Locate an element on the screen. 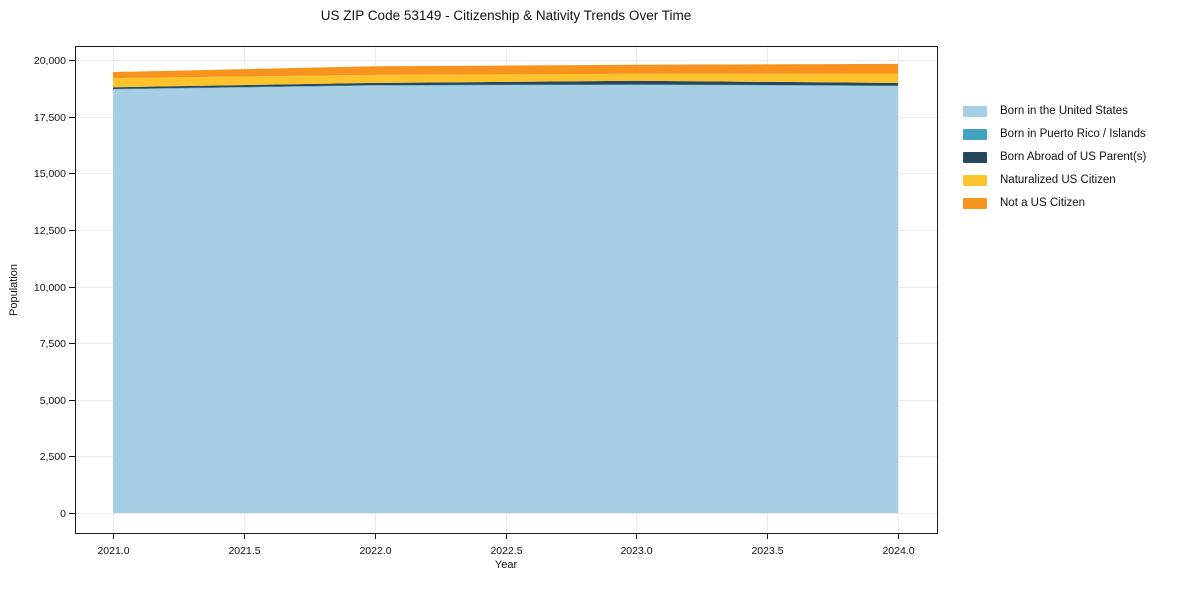  legend-label: Born Abroad of US Parent(s) is located at coordinates (1073, 157).